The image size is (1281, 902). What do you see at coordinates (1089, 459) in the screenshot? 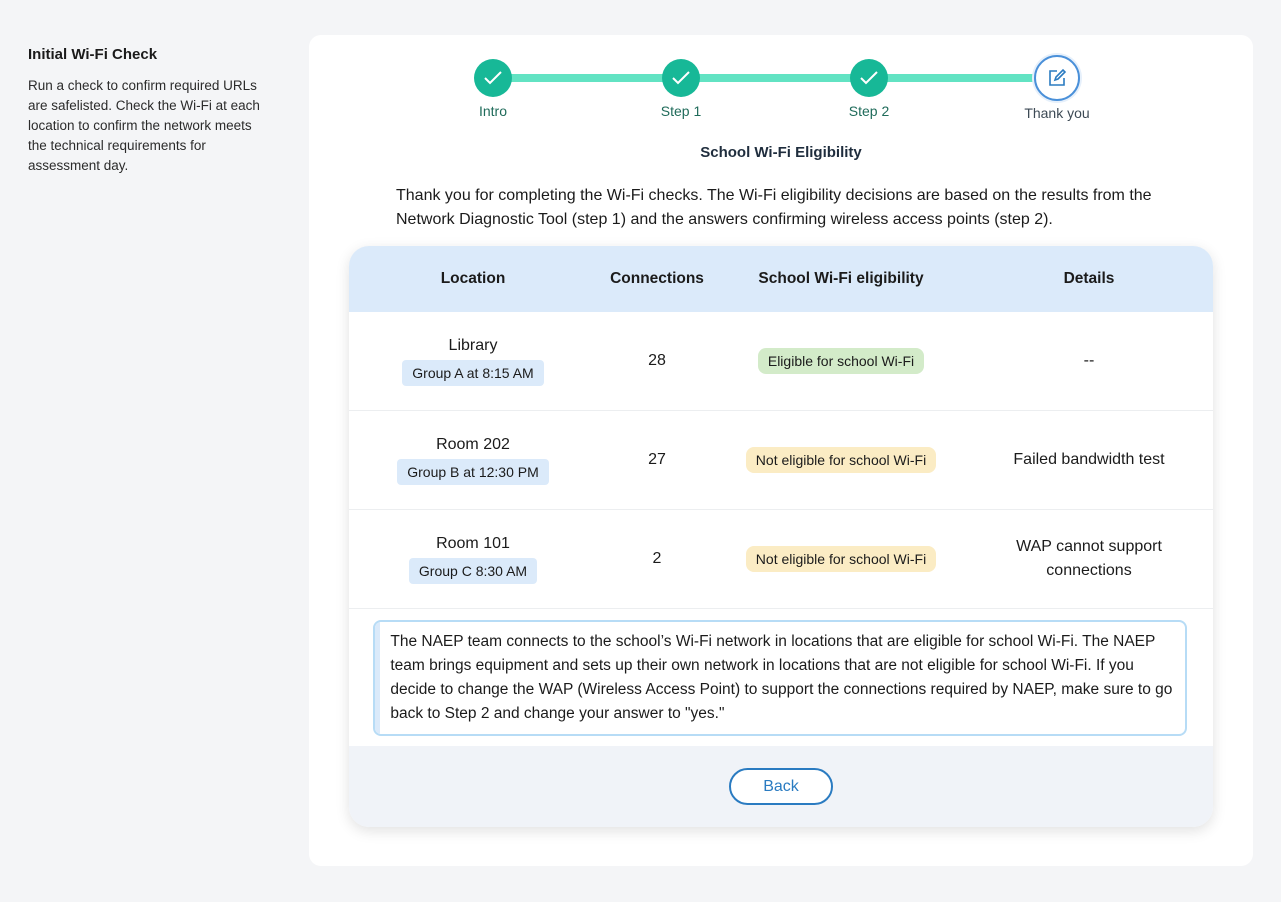
I see `details-text: Failed bandwidth test` at bounding box center [1089, 459].